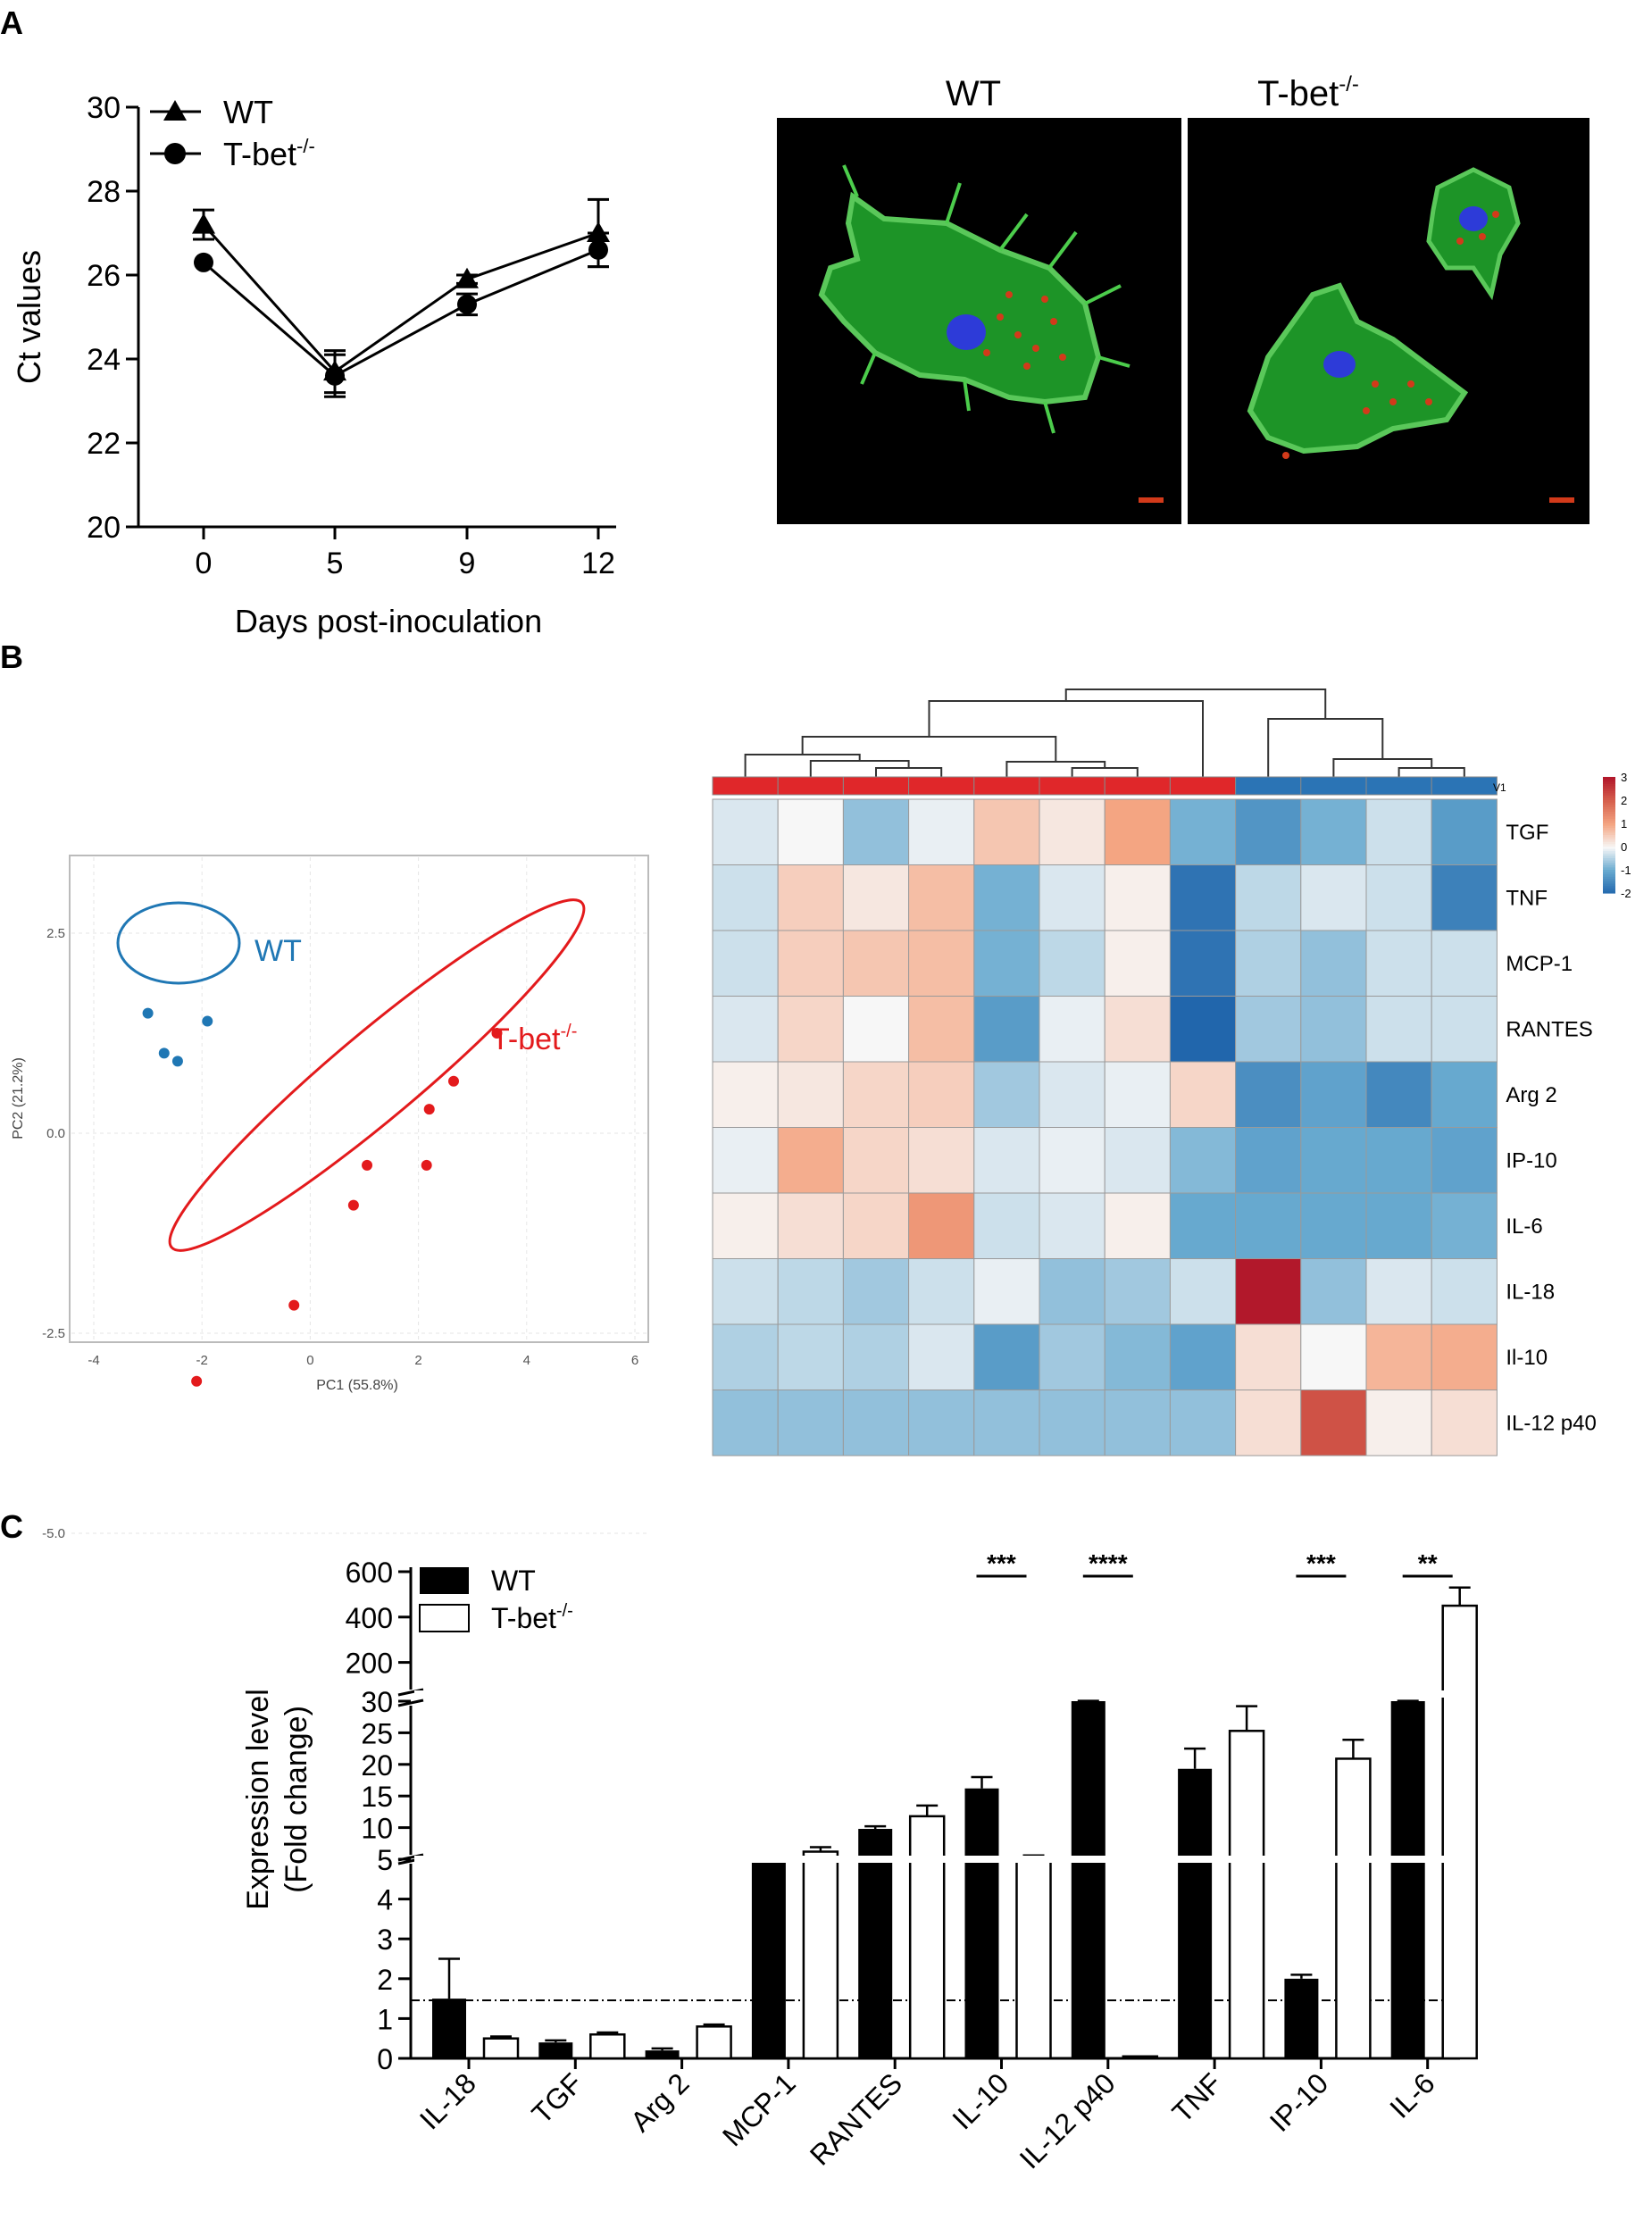 The image size is (1652, 2220). Describe the element at coordinates (369, 1573) in the screenshot. I see `bar-ytick-label: 600` at that location.